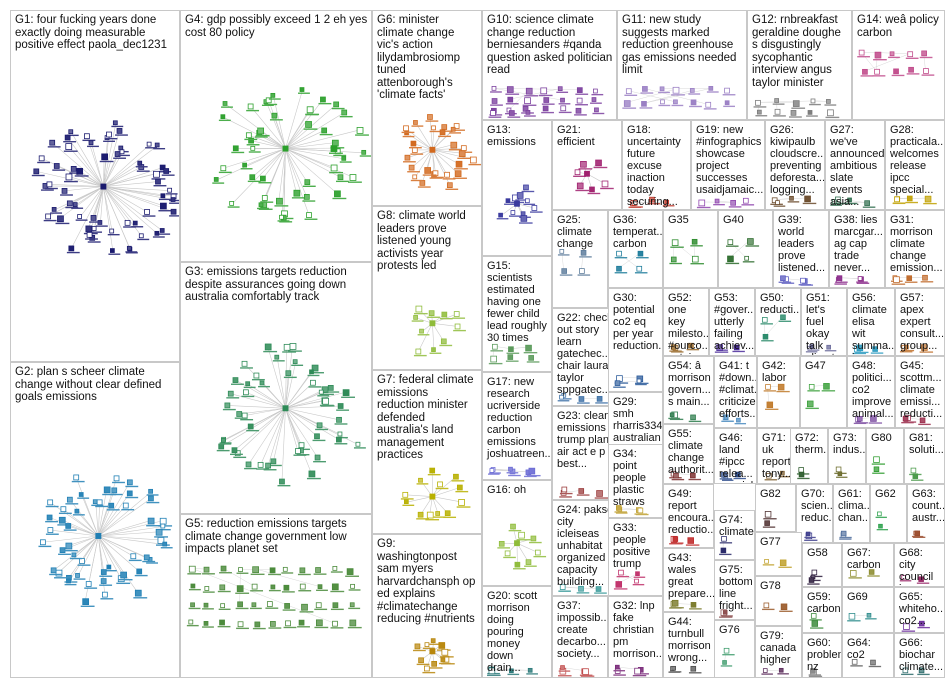  I want to click on group-g52-network, so click(684, 347).